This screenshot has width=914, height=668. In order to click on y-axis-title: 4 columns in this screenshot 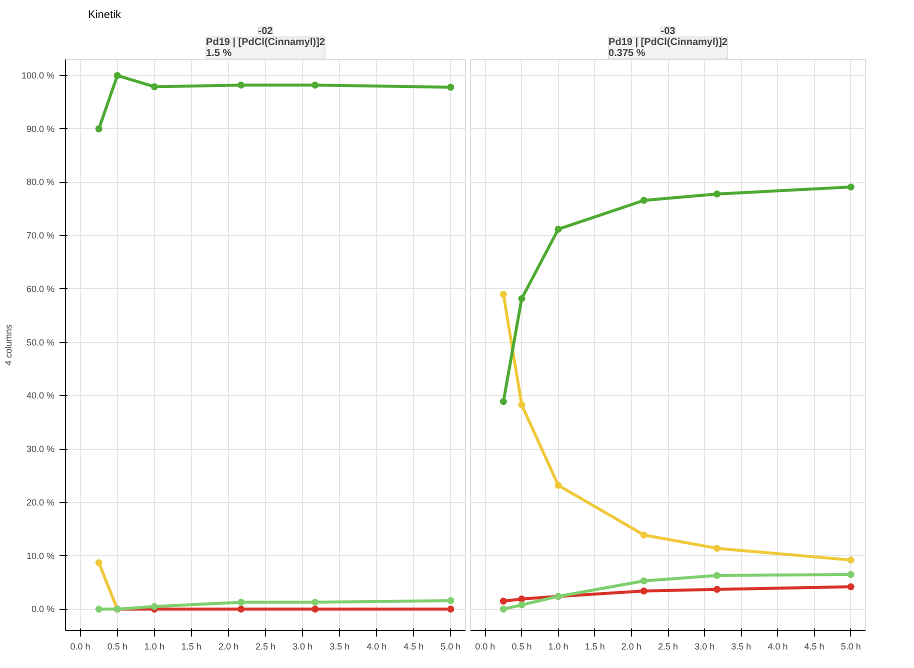, I will do `click(8, 345)`.